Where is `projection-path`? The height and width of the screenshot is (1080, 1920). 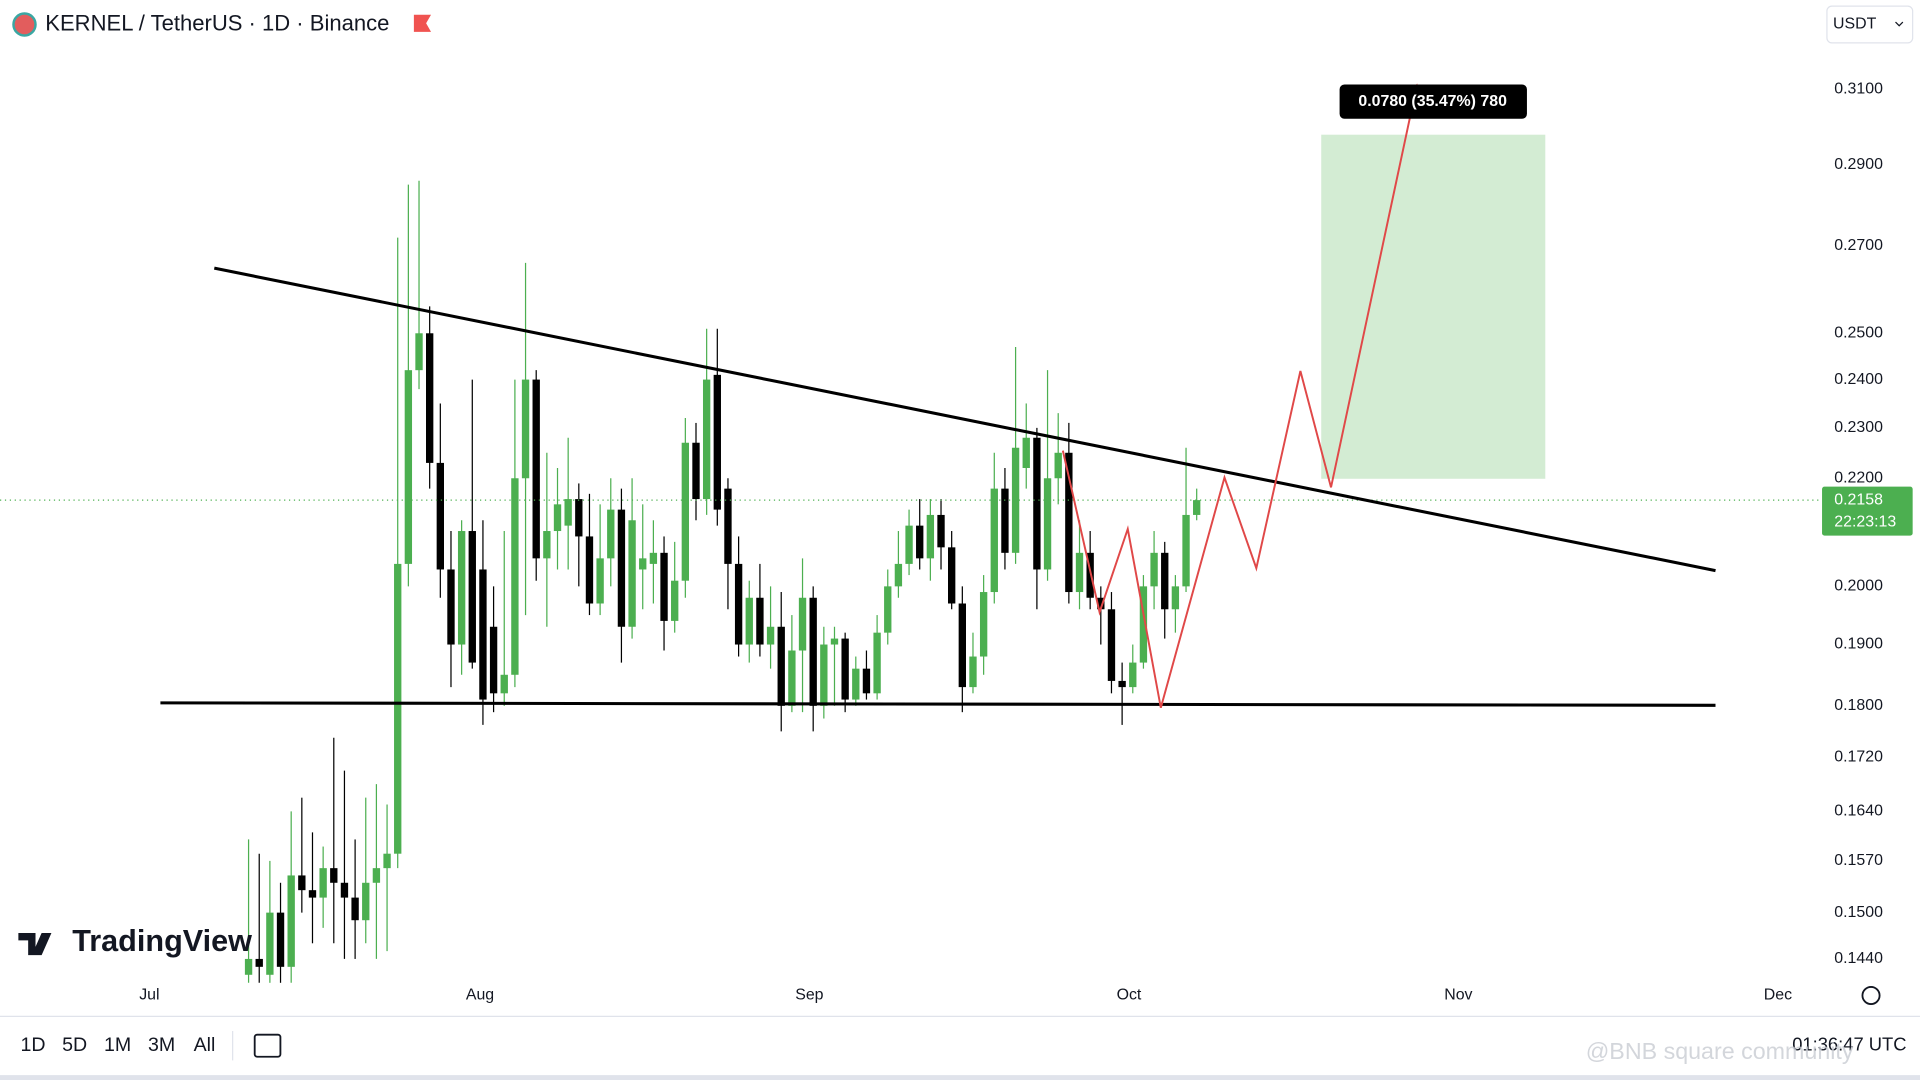
projection-path is located at coordinates (1239, 397).